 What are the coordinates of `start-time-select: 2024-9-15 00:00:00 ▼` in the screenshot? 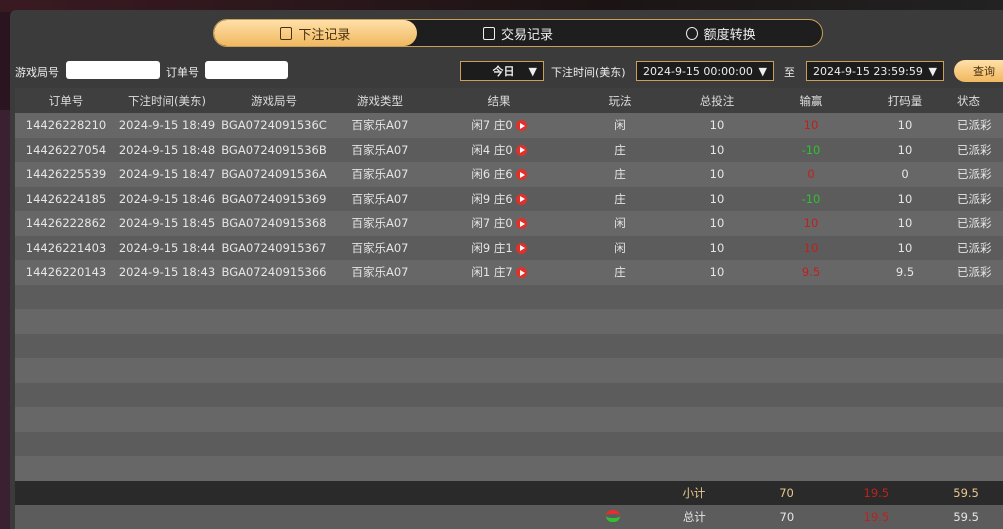 It's located at (705, 71).